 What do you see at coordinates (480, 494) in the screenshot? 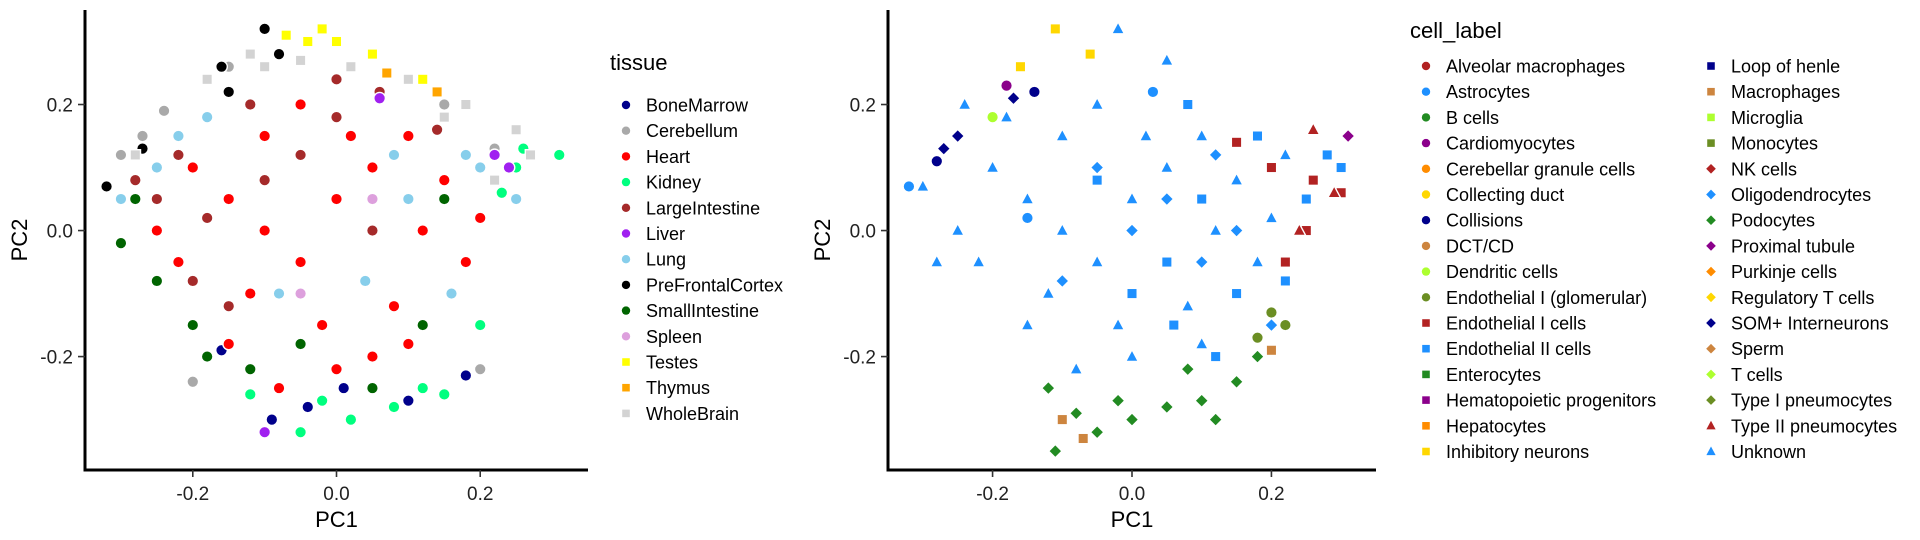
I see `x-tick-label: 0.2` at bounding box center [480, 494].